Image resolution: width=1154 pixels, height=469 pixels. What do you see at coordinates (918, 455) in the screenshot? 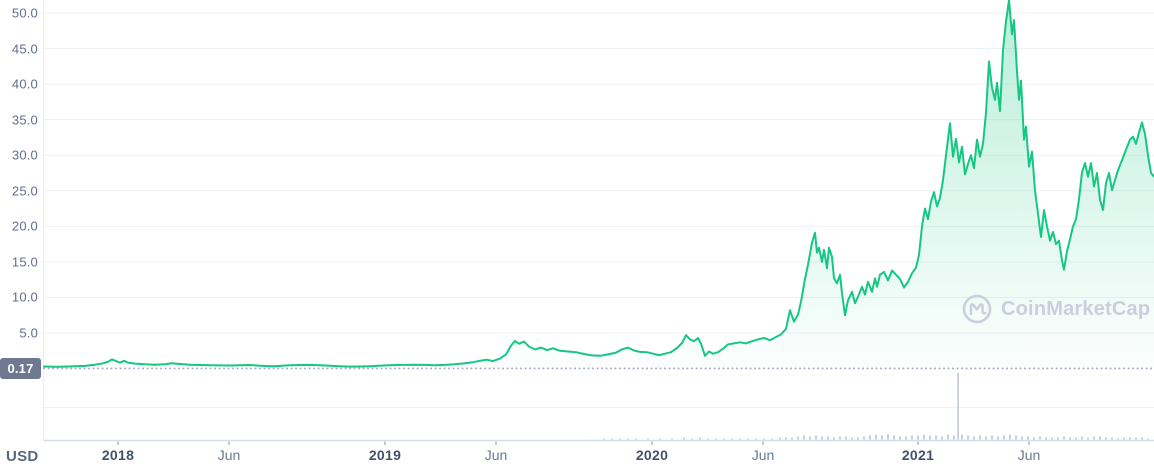
I see `x-axis-label: 2021` at bounding box center [918, 455].